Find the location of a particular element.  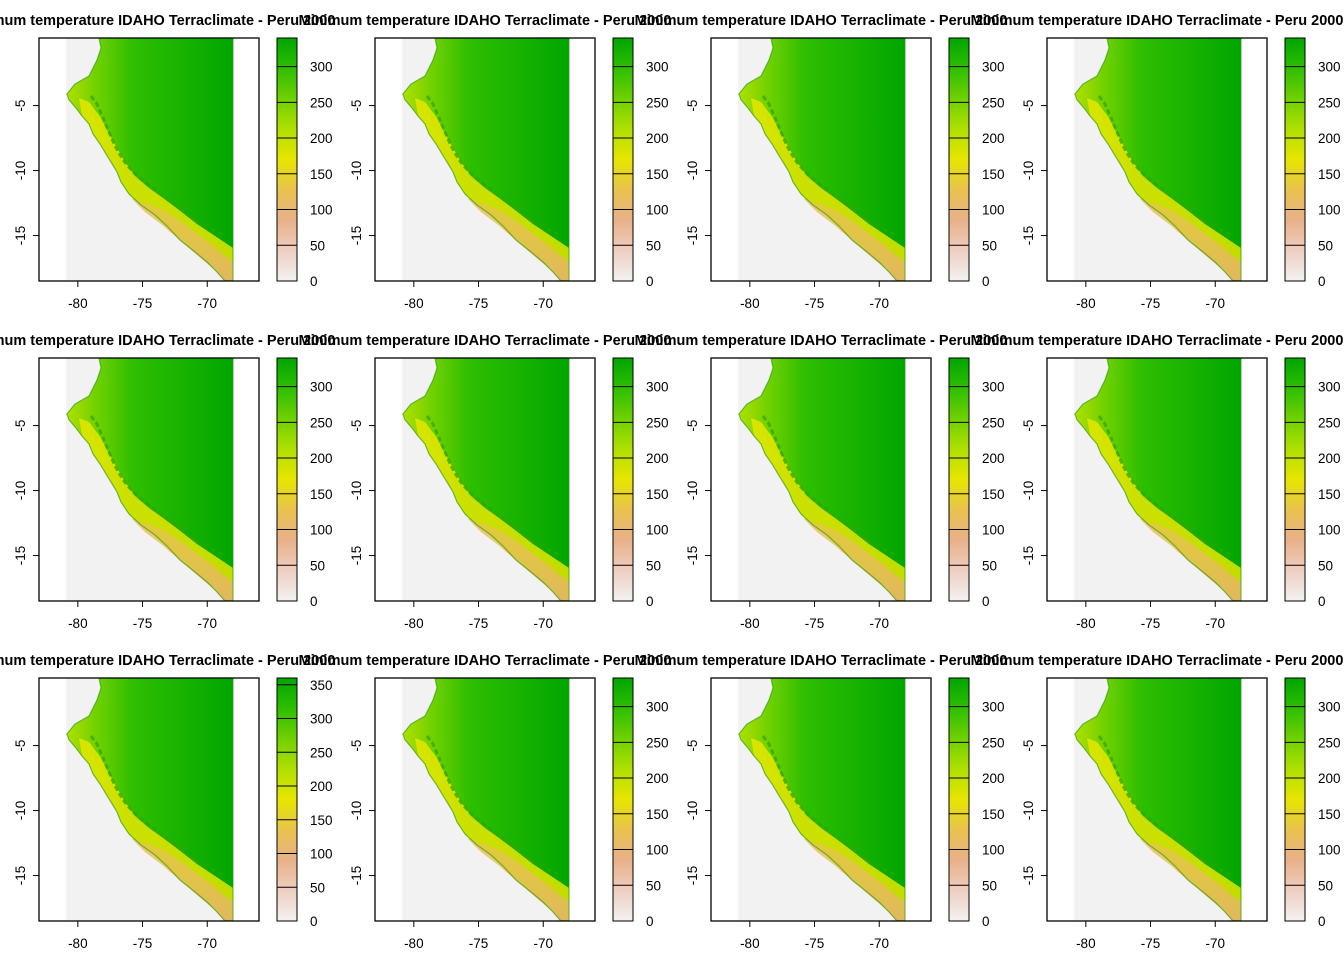

legend-colorbar: 0 50 100 150 200 250 300 350 is located at coordinates (304, 803).